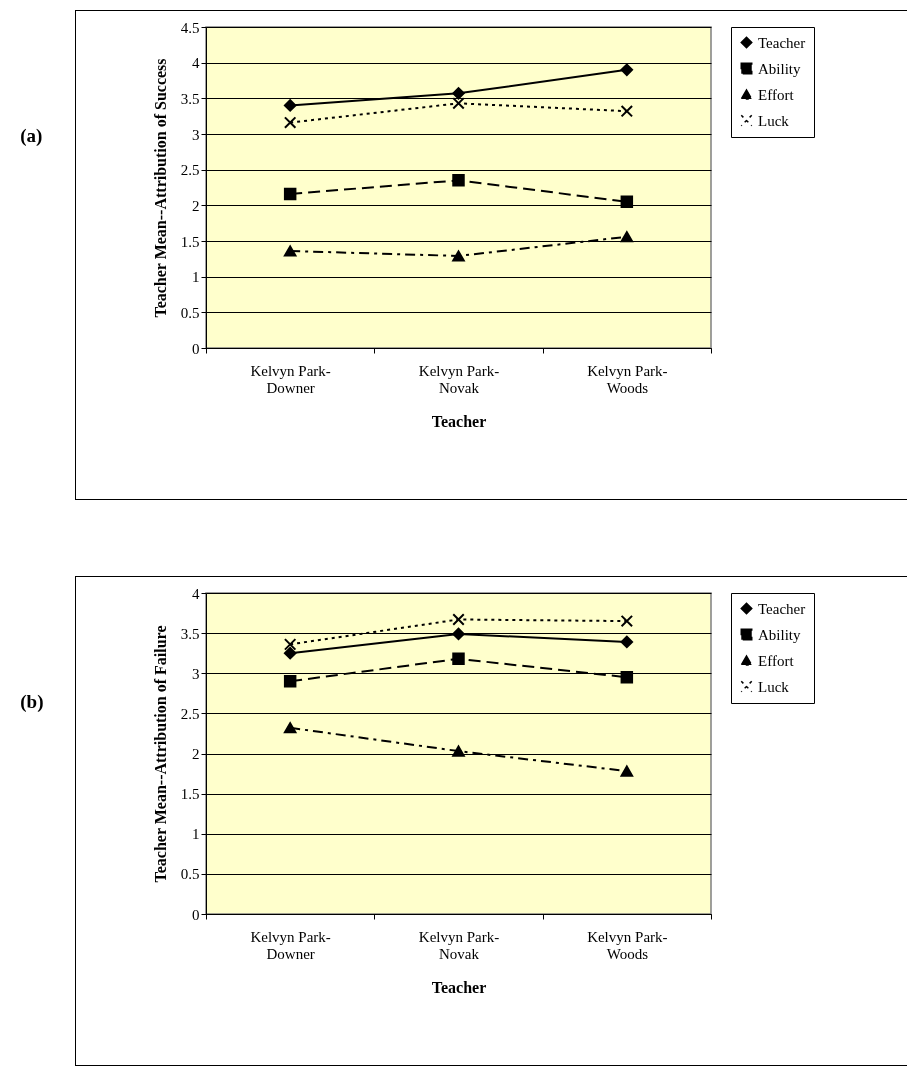  I want to click on y-tick-label: 4.5, so click(190, 27).